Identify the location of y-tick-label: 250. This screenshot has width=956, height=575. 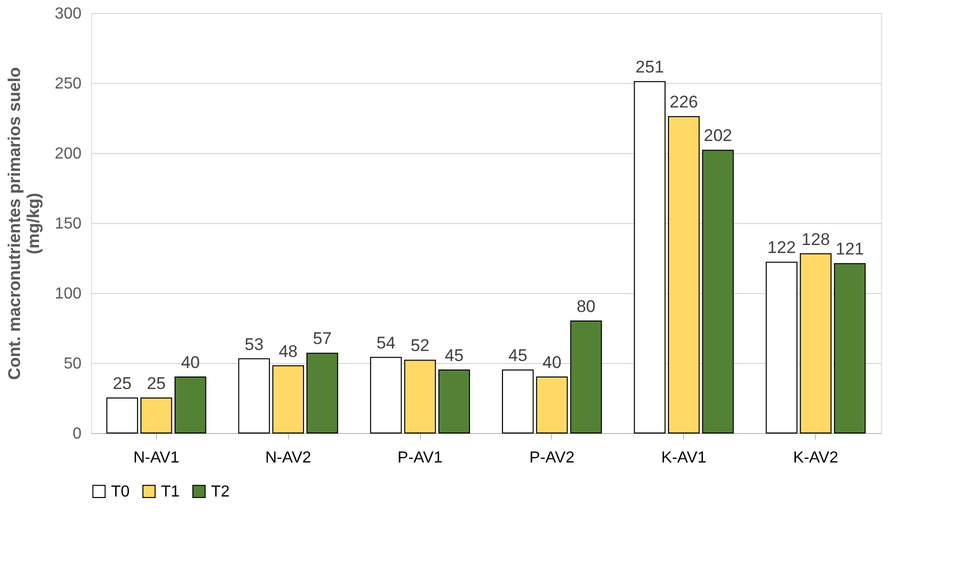
(68, 84).